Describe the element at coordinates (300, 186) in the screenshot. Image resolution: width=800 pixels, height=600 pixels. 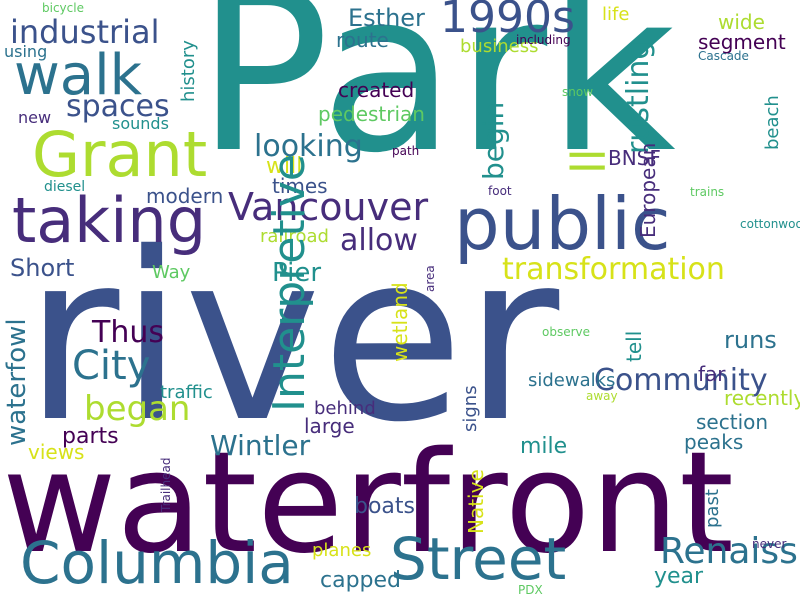
I see `word-traffic: times` at that location.